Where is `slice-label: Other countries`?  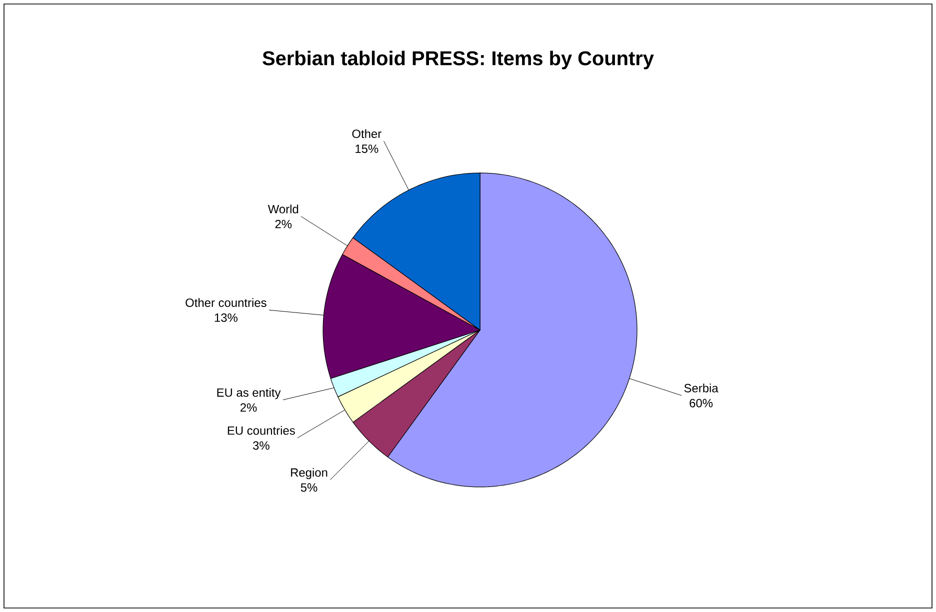
slice-label: Other countries is located at coordinates (226, 302).